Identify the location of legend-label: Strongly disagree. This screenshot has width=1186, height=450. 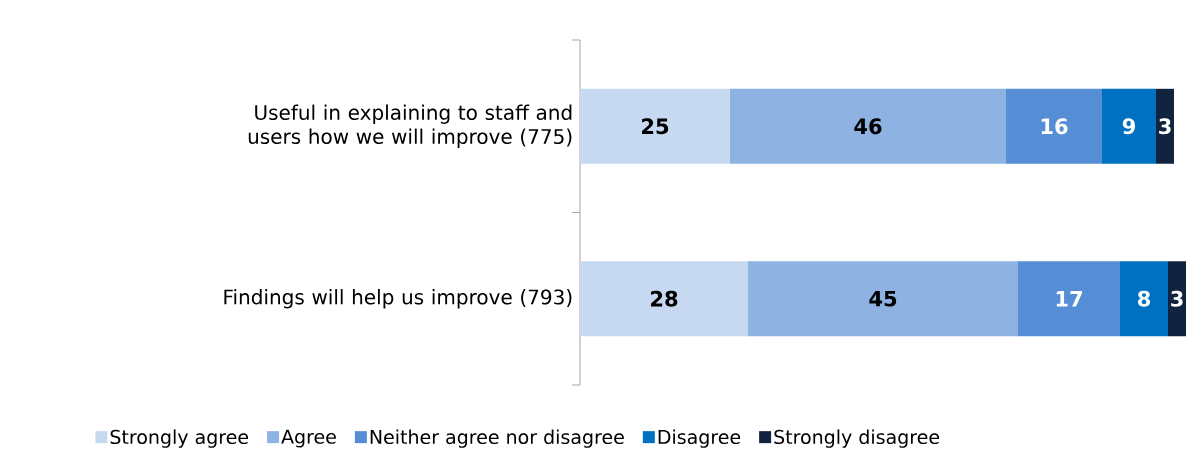
(857, 438).